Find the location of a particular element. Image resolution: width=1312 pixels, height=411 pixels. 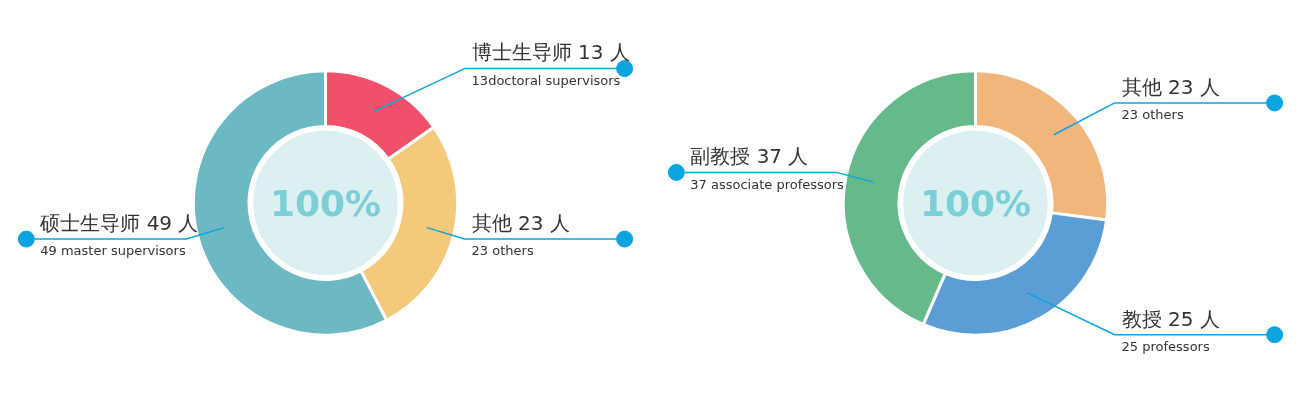

text: 13doctoral supervisors is located at coordinates (546, 80).